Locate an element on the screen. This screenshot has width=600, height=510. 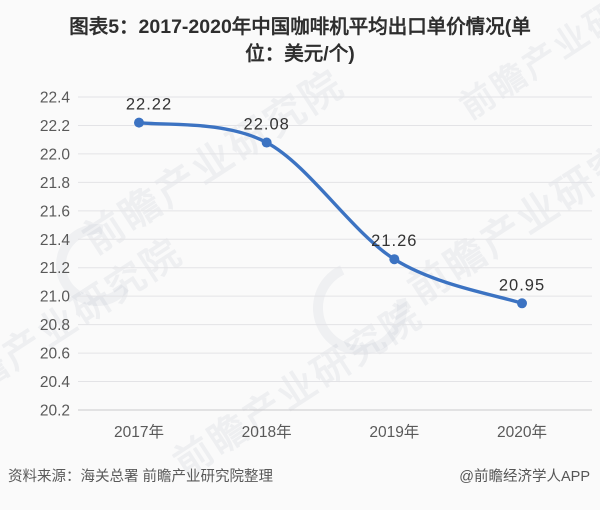
y-tick-label: 21.6 is located at coordinates (55, 211).